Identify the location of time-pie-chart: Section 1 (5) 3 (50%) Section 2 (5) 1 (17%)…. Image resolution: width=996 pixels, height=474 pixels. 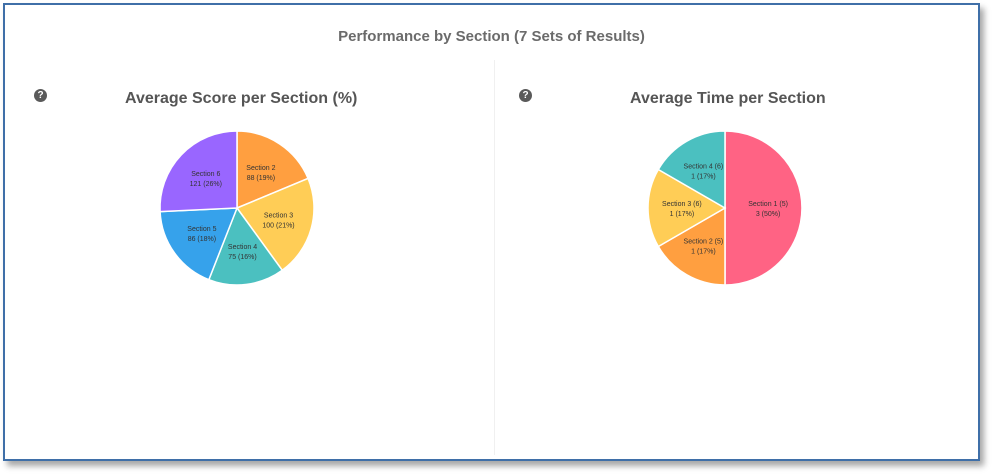
(725, 208).